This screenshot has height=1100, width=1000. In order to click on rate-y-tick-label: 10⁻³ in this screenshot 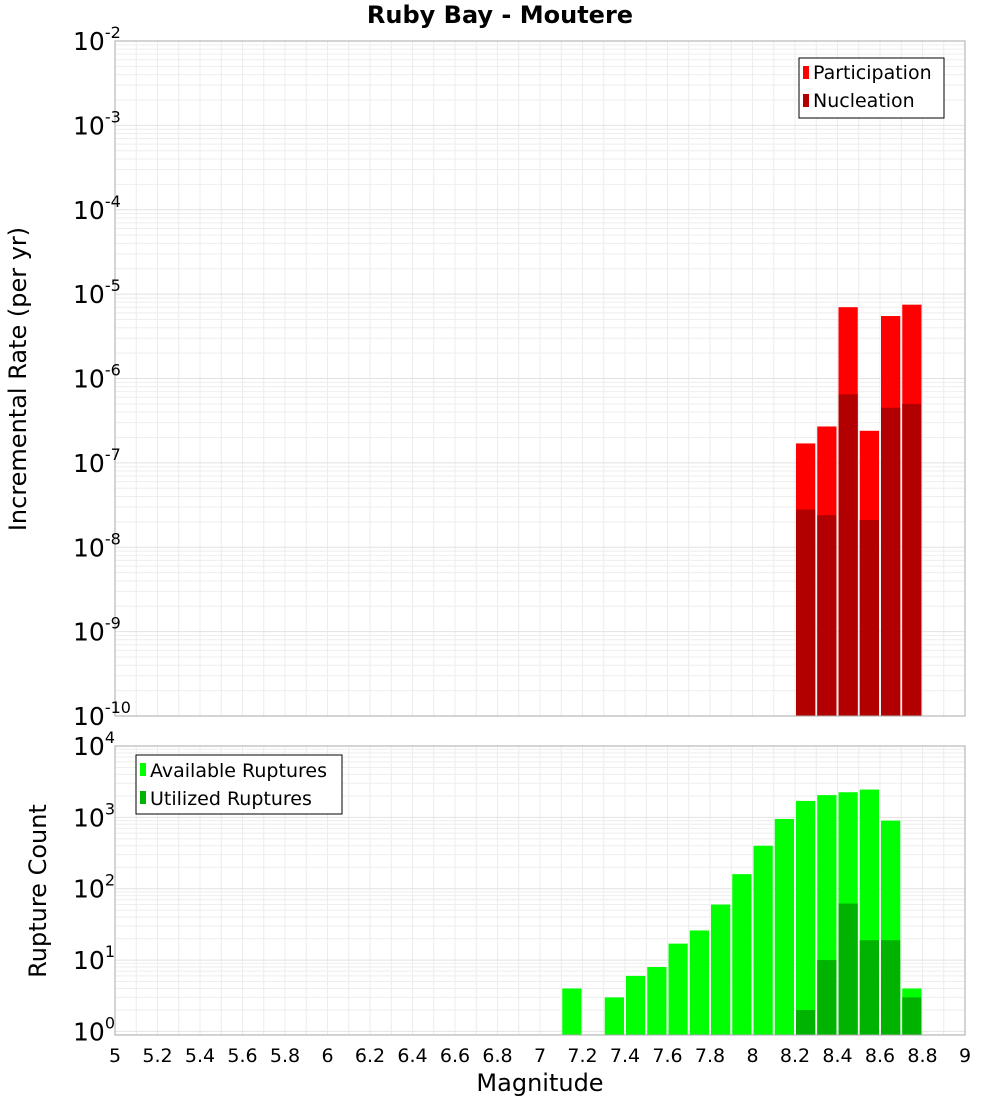, I will do `click(97, 123)`.